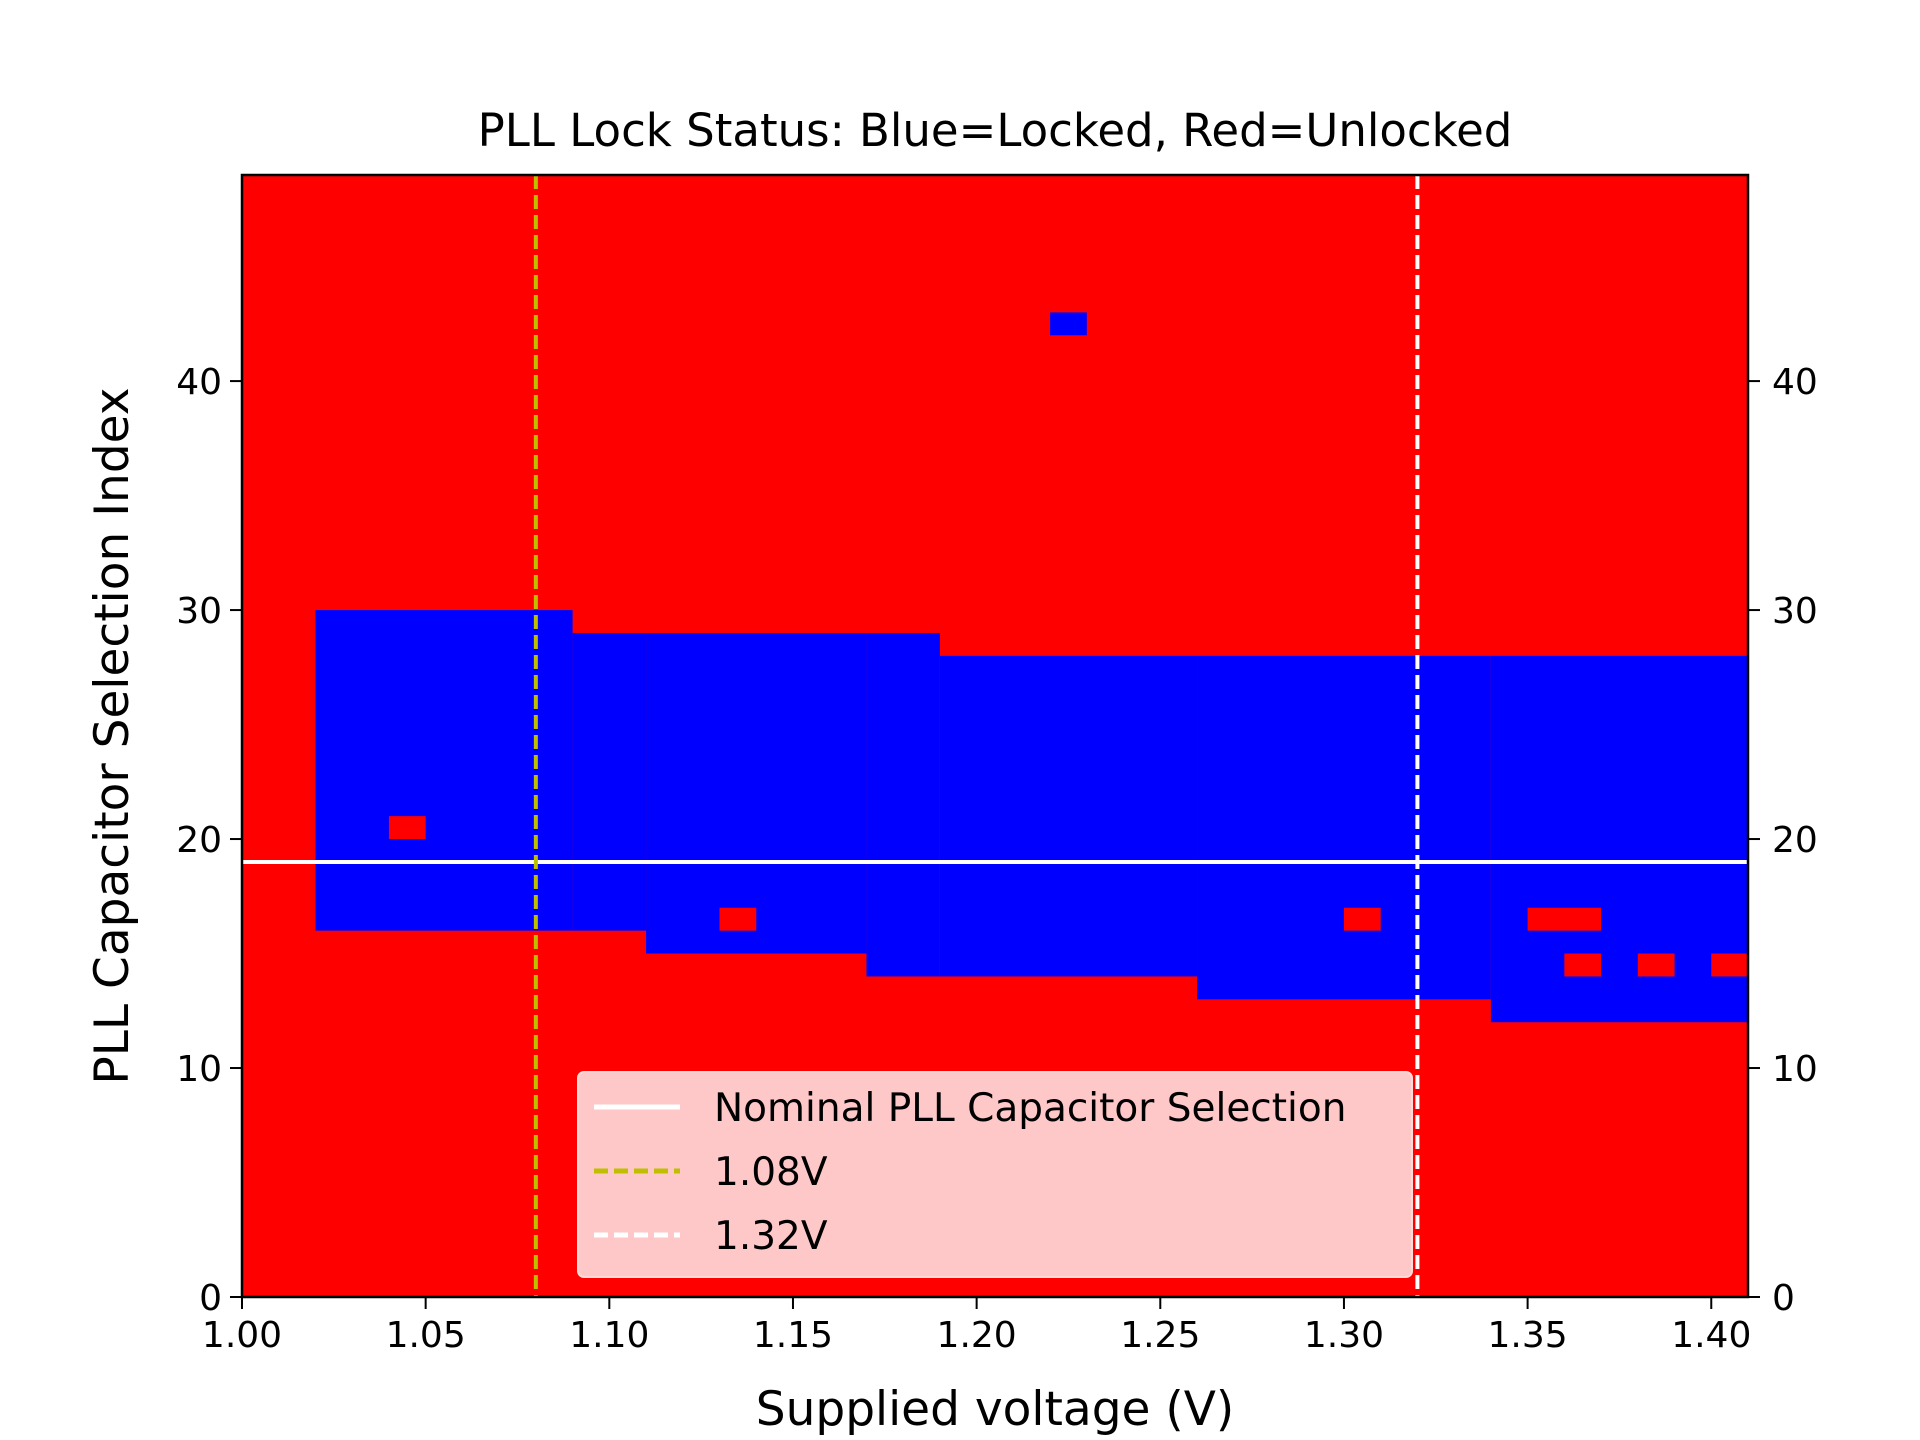 The image size is (1920, 1440). I want to click on x-tick-label: 1.10, so click(609, 1335).